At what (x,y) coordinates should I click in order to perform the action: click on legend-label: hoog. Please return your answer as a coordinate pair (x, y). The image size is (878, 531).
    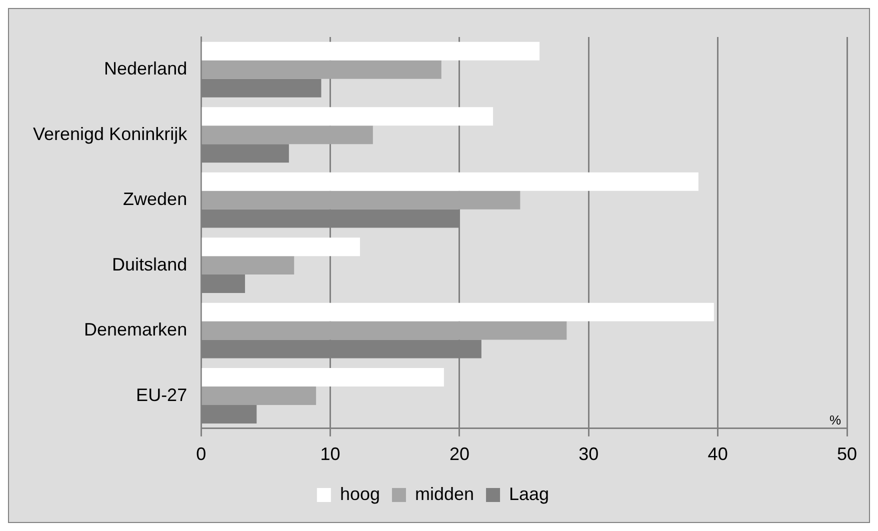
    Looking at the image, I should click on (360, 494).